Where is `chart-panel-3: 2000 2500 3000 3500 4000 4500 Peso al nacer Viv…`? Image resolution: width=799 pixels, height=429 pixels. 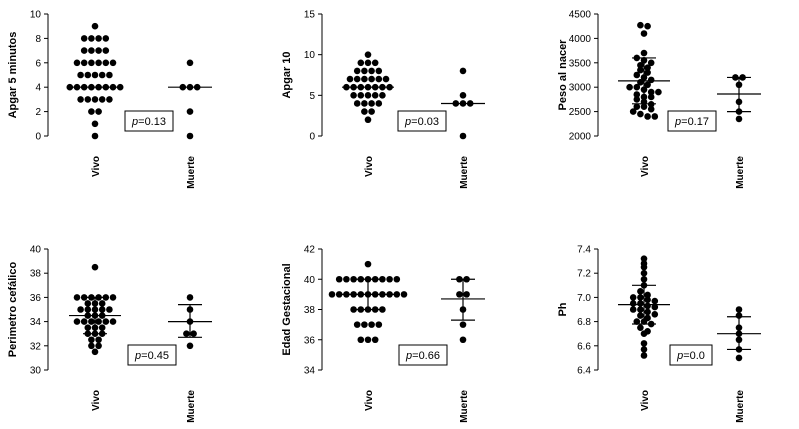
chart-panel-3: 2000 2500 3000 3500 4000 4500 Peso al nacer Viv… is located at coordinates (659, 99).